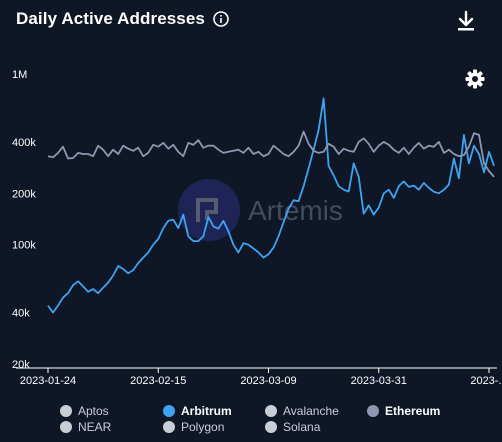 The height and width of the screenshot is (442, 502). What do you see at coordinates (203, 427) in the screenshot?
I see `legend-label: Polygon` at bounding box center [203, 427].